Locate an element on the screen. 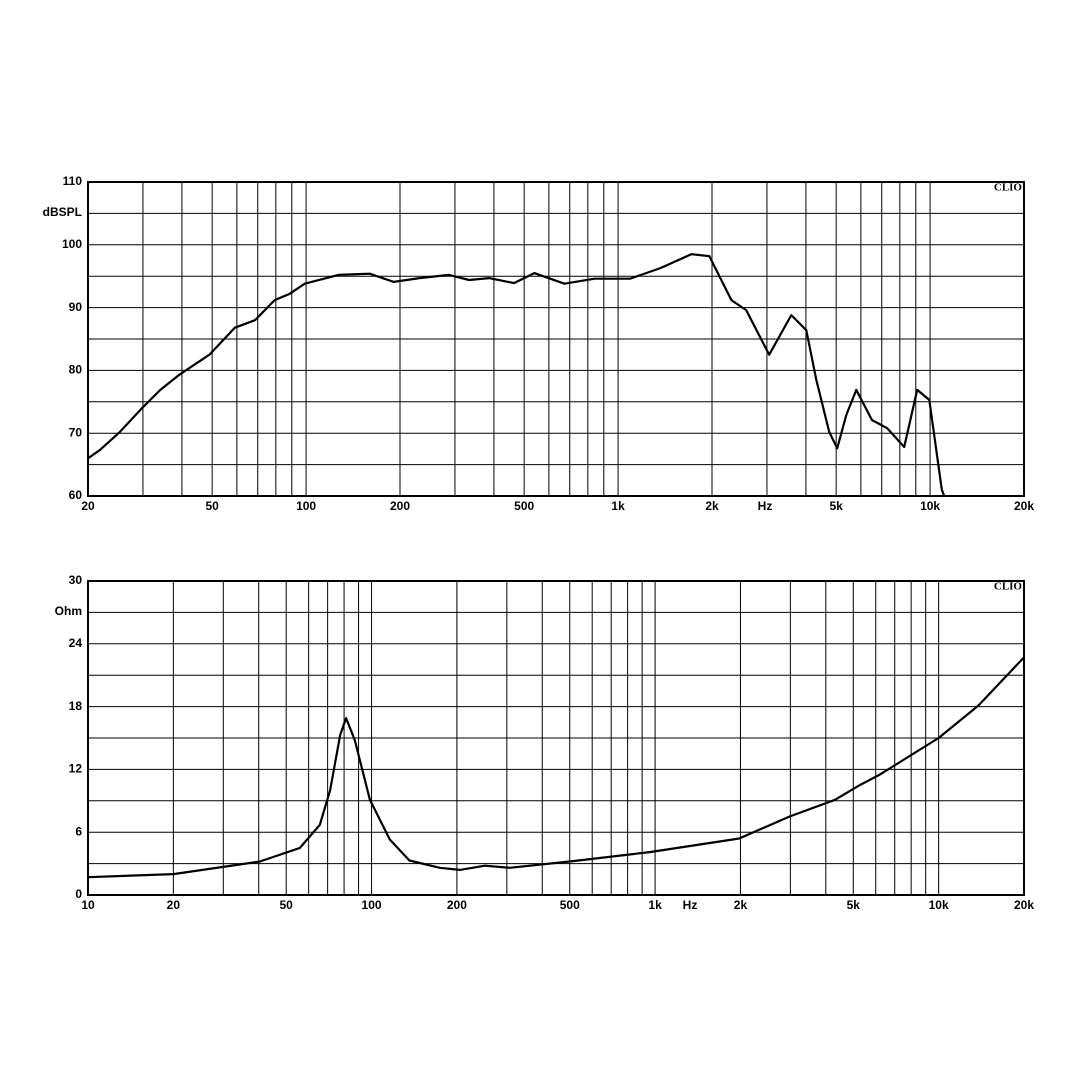 The width and height of the screenshot is (1080, 1080). y-axis-label: dBSPL is located at coordinates (62, 212).